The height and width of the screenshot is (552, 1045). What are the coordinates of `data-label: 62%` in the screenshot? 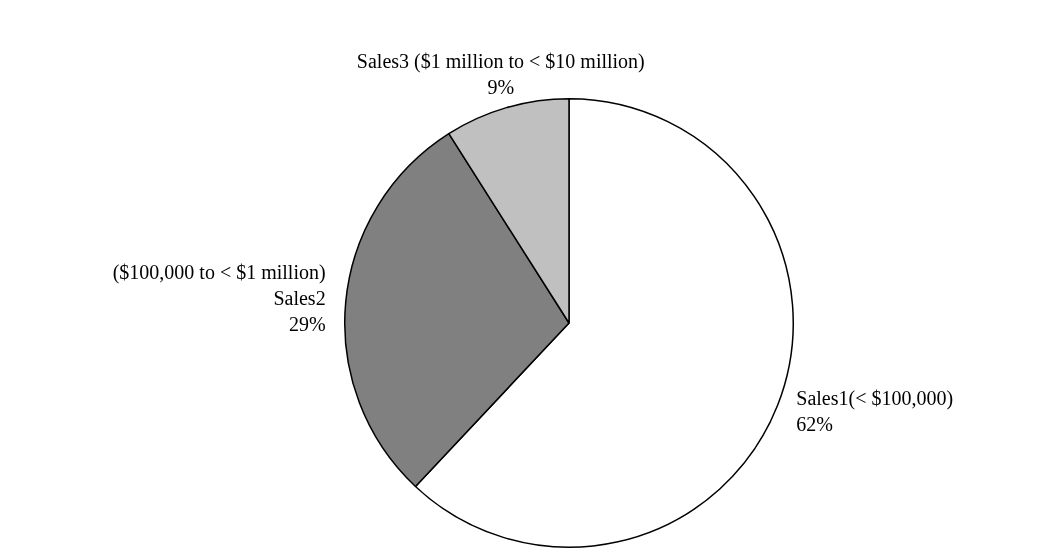 It's located at (814, 424).